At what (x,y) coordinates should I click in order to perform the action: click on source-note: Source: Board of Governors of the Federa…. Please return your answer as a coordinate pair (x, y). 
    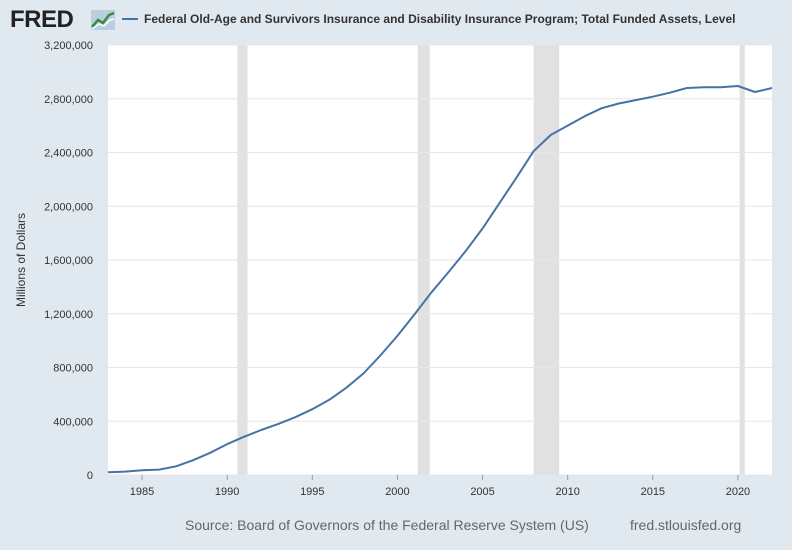
    Looking at the image, I should click on (387, 525).